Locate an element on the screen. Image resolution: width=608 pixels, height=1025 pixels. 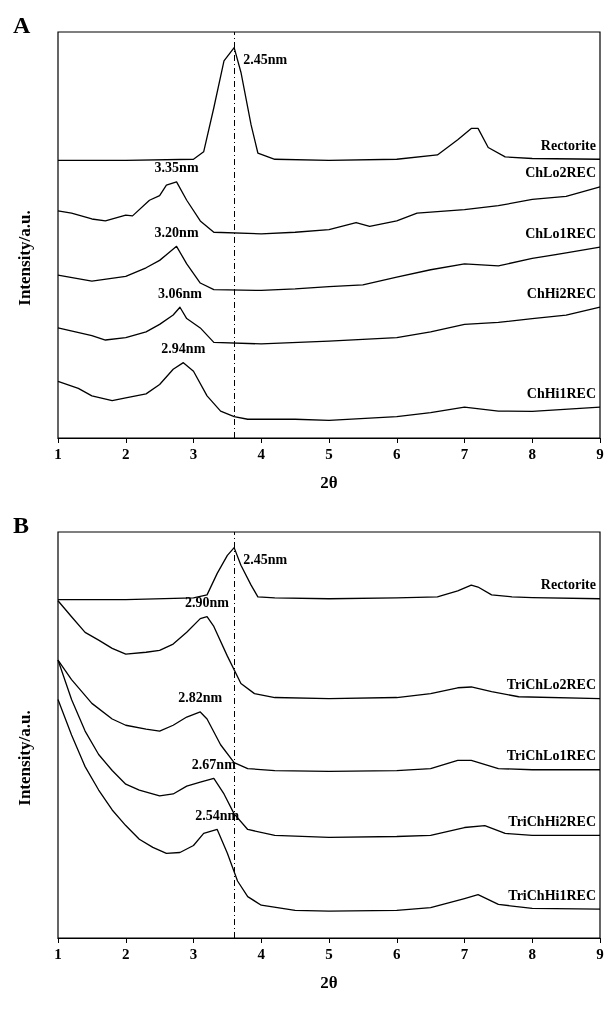
annotation: 3.06nm is located at coordinates (180, 293).